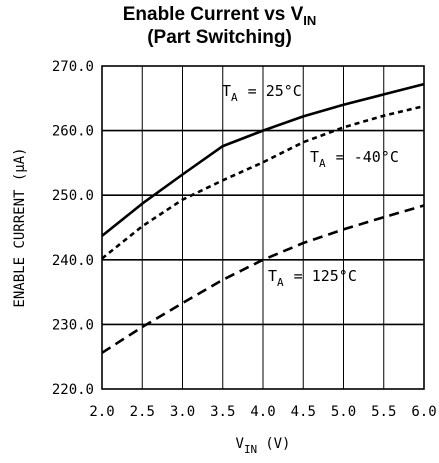 The width and height of the screenshot is (439, 463). I want to click on x-tick-label: 4.0, so click(262, 412).